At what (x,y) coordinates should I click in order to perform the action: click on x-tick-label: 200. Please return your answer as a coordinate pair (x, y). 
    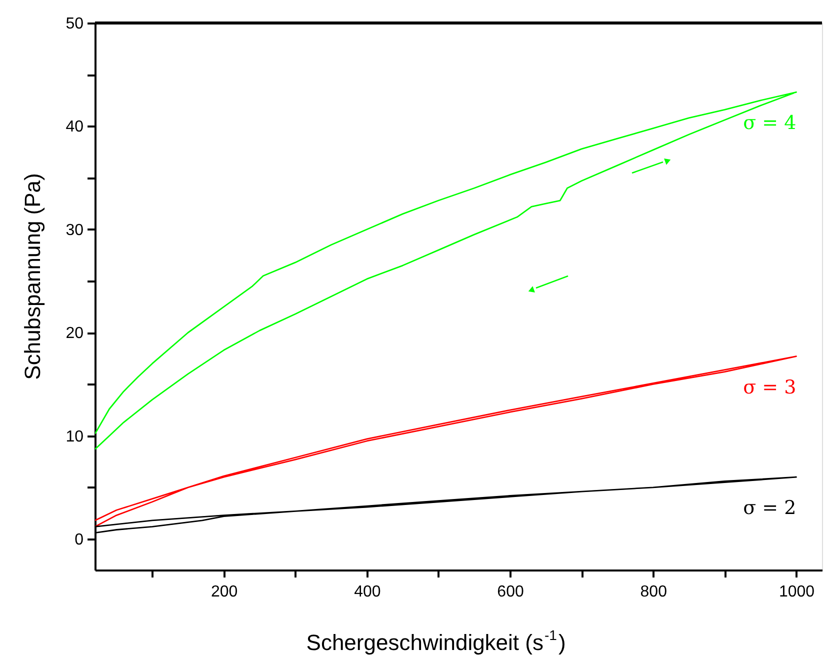
    Looking at the image, I should click on (224, 592).